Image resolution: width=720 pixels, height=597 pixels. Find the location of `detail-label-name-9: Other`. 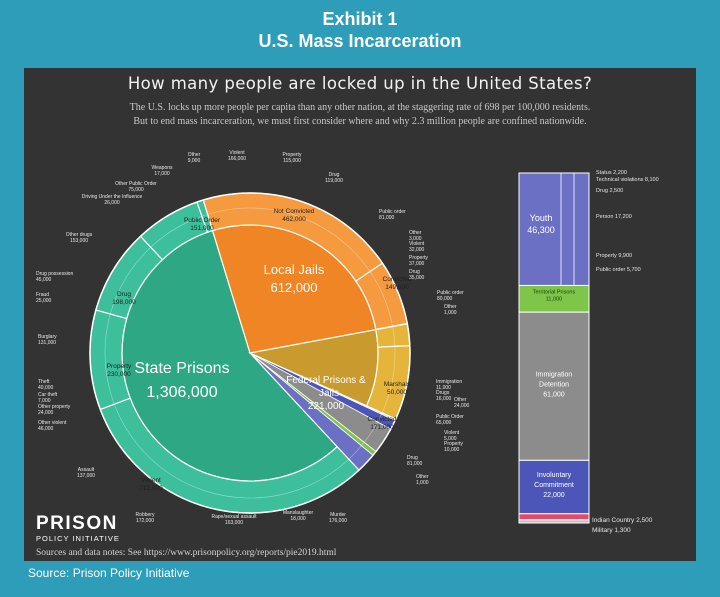

detail-label-name-9: Other is located at coordinates (415, 233).